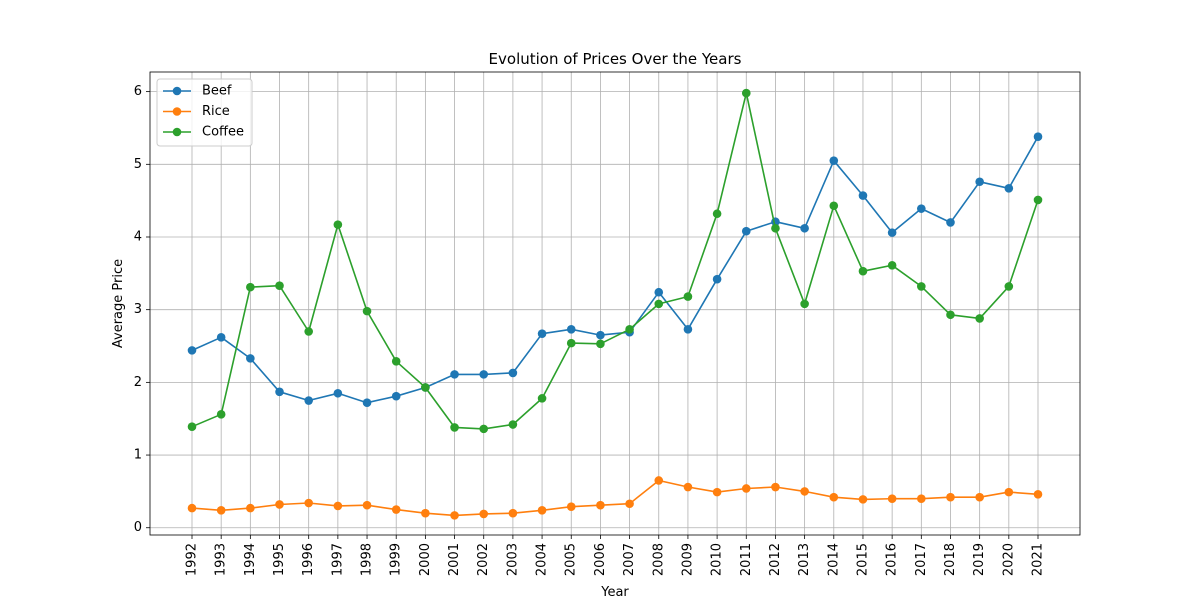 The width and height of the screenshot is (1200, 600). Describe the element at coordinates (600, 559) in the screenshot. I see `x-tick-label: 2006` at that location.